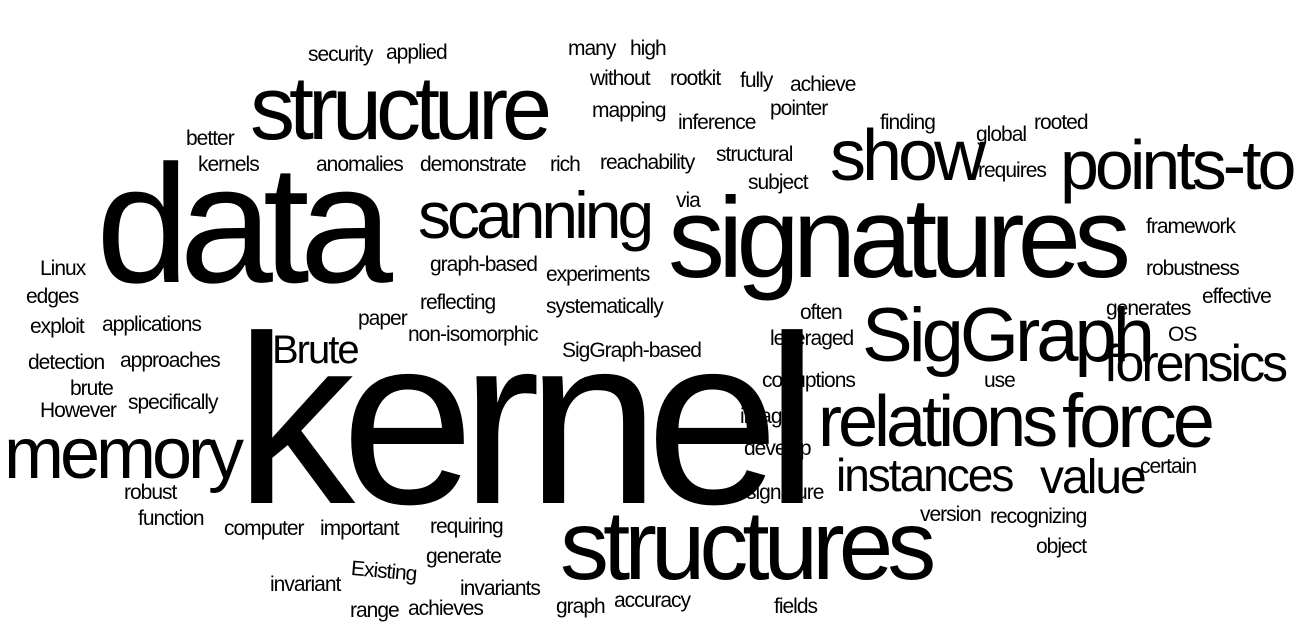 This screenshot has width=1303, height=639. I want to click on word-structural: structural, so click(754, 154).